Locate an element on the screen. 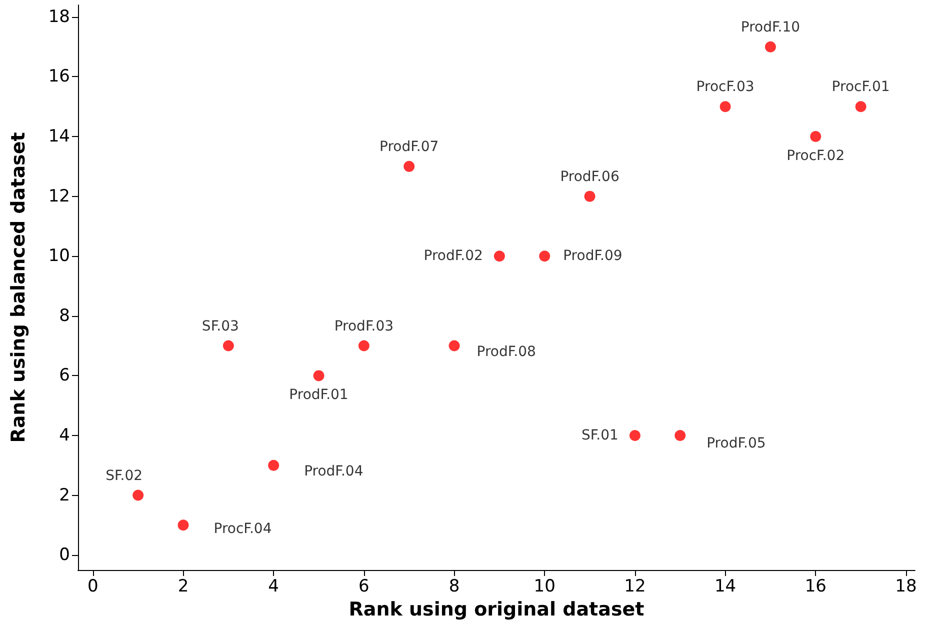 The image size is (929, 630). y-tick-label: 12 is located at coordinates (59, 196).